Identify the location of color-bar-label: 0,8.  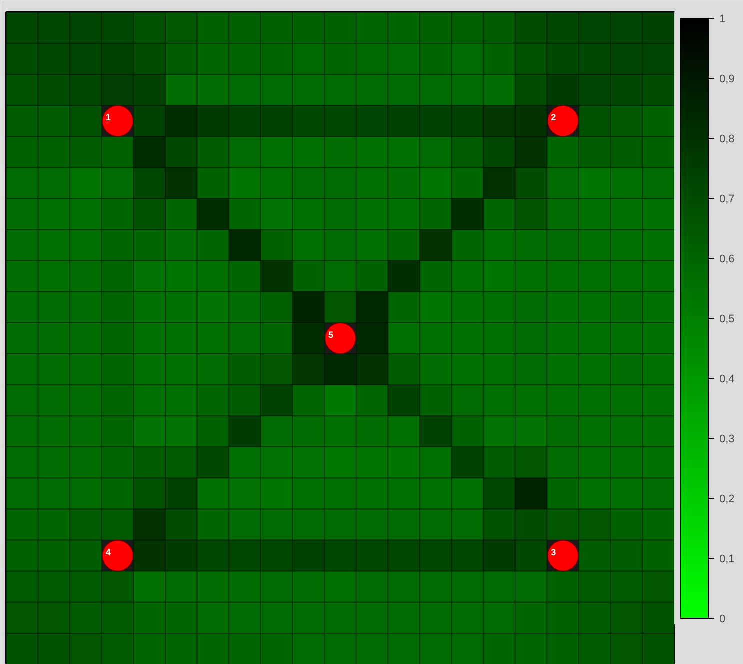
(727, 140).